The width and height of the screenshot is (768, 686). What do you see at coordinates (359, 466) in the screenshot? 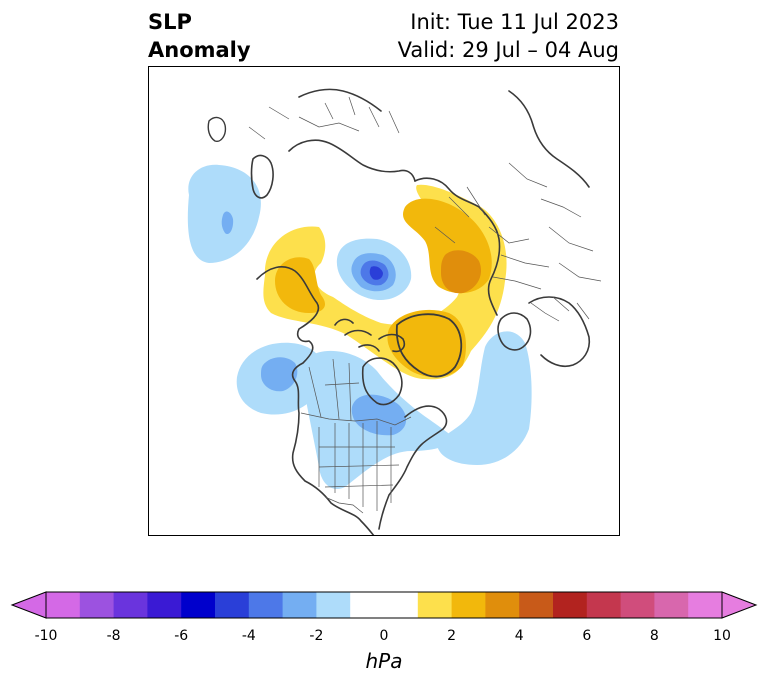
I see `us-state-borders` at bounding box center [359, 466].